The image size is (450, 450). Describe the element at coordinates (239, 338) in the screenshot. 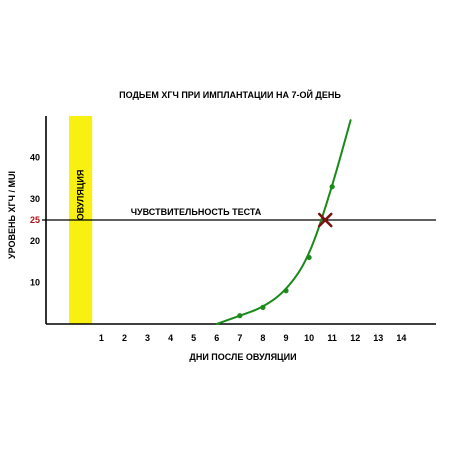

I see `x-tick-label: 7` at that location.